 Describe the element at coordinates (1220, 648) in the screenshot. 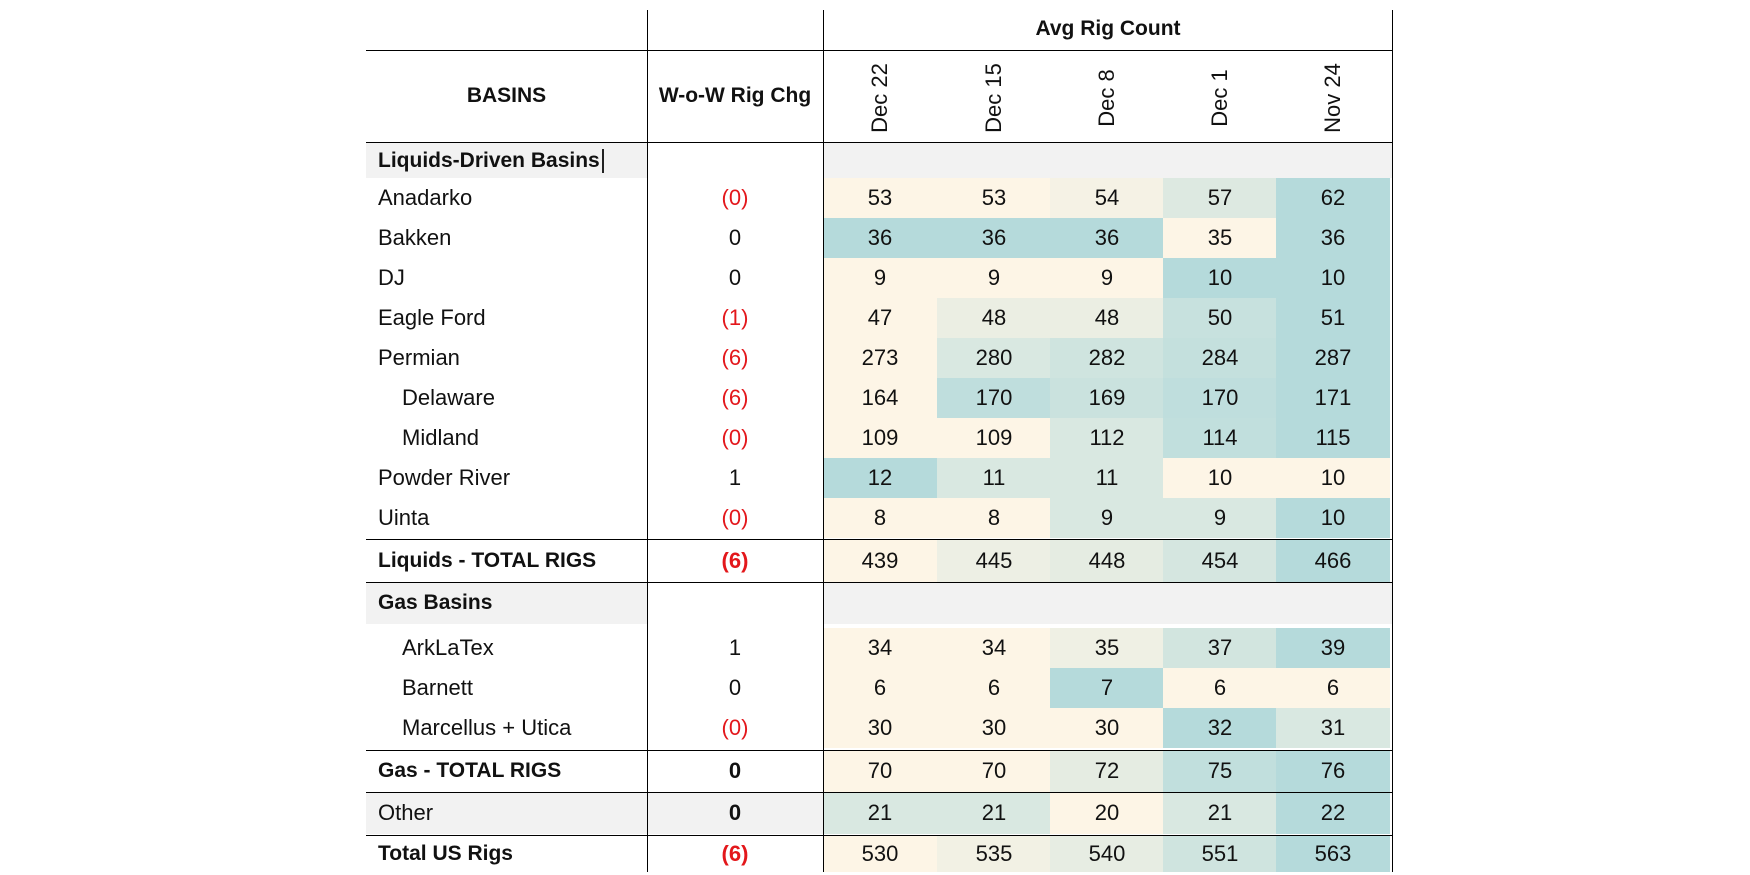

I see `rig-count-cell: 37` at that location.